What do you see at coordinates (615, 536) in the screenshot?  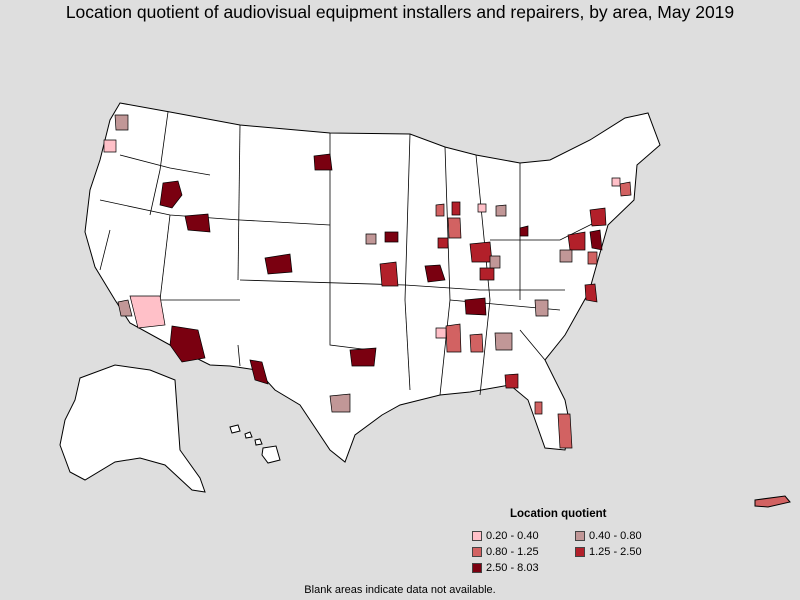 I see `legend-label: 0.40 - 0.80` at bounding box center [615, 536].